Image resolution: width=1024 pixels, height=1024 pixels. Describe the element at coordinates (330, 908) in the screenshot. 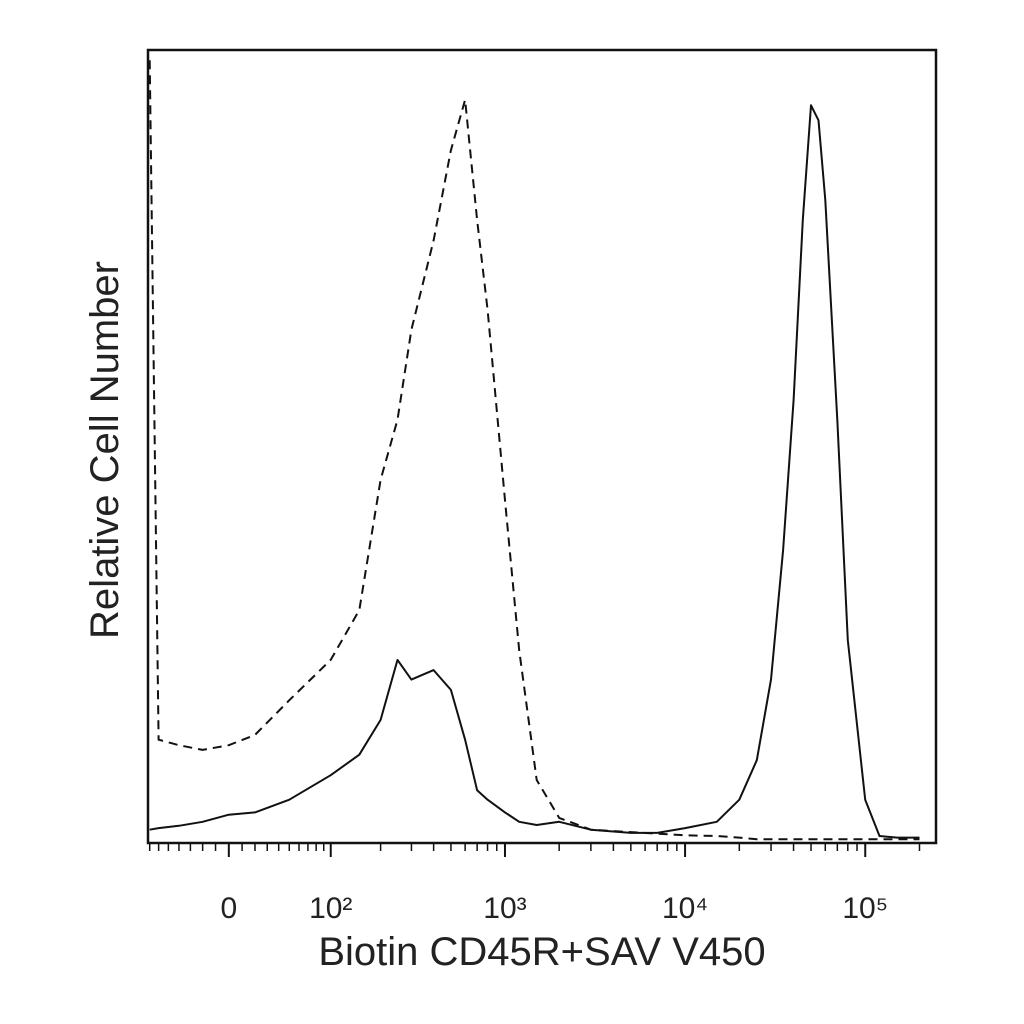

I see `x-tick-label: 10²` at that location.